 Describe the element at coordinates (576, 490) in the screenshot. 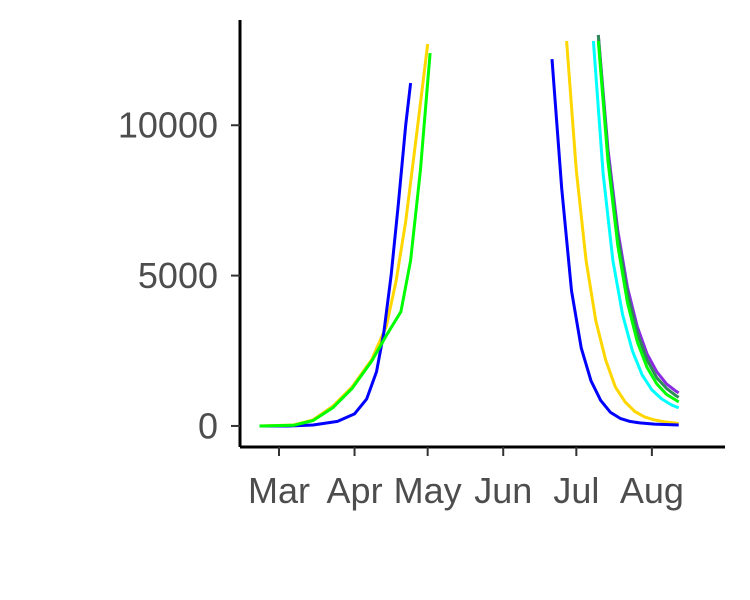

I see `x-tick-label: Jul` at that location.